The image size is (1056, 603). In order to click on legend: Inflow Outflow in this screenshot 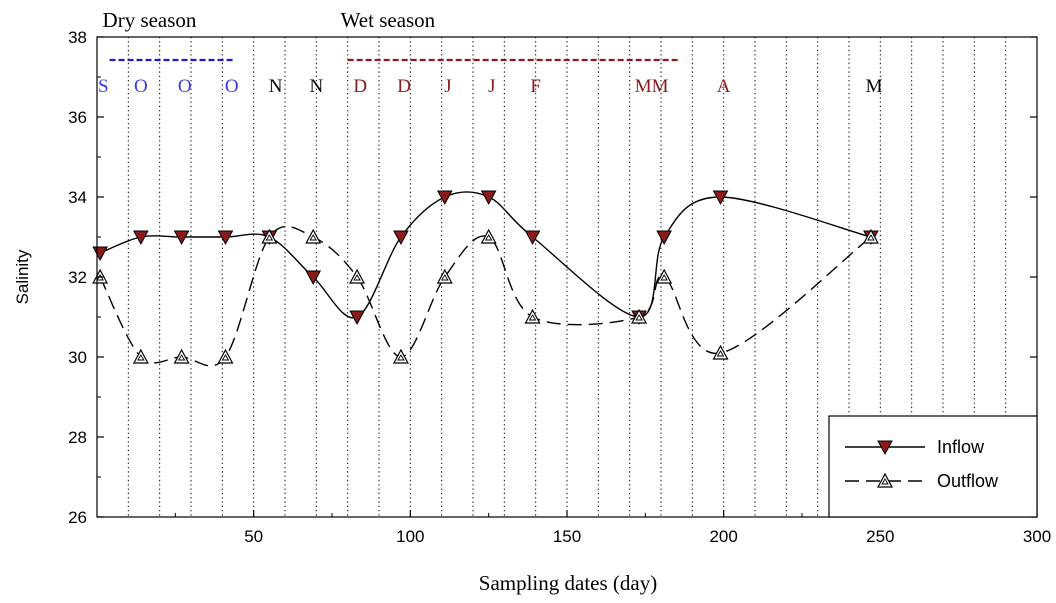, I will do `click(933, 466)`.